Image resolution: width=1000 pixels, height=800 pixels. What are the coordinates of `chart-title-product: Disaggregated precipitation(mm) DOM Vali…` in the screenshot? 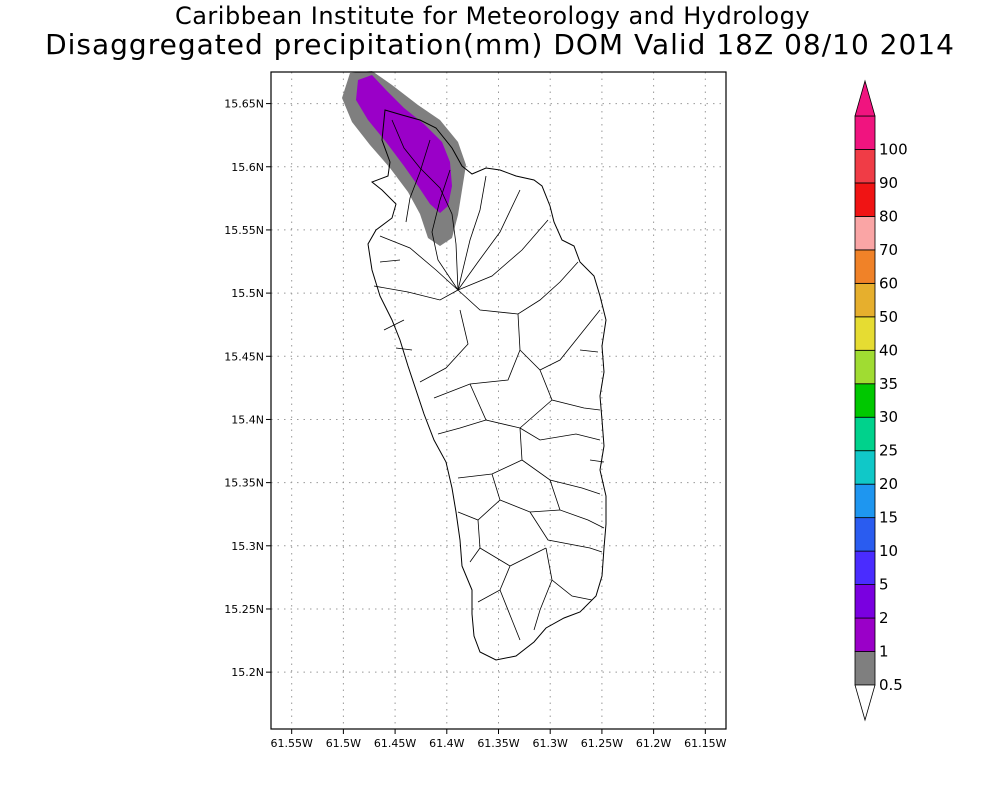 It's located at (500, 44).